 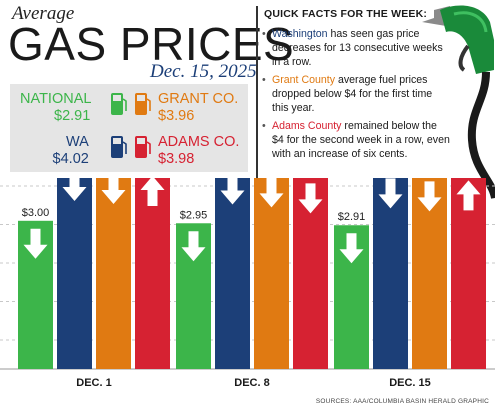 What do you see at coordinates (176, 159) in the screenshot?
I see `adams-value: $3.98` at bounding box center [176, 159].